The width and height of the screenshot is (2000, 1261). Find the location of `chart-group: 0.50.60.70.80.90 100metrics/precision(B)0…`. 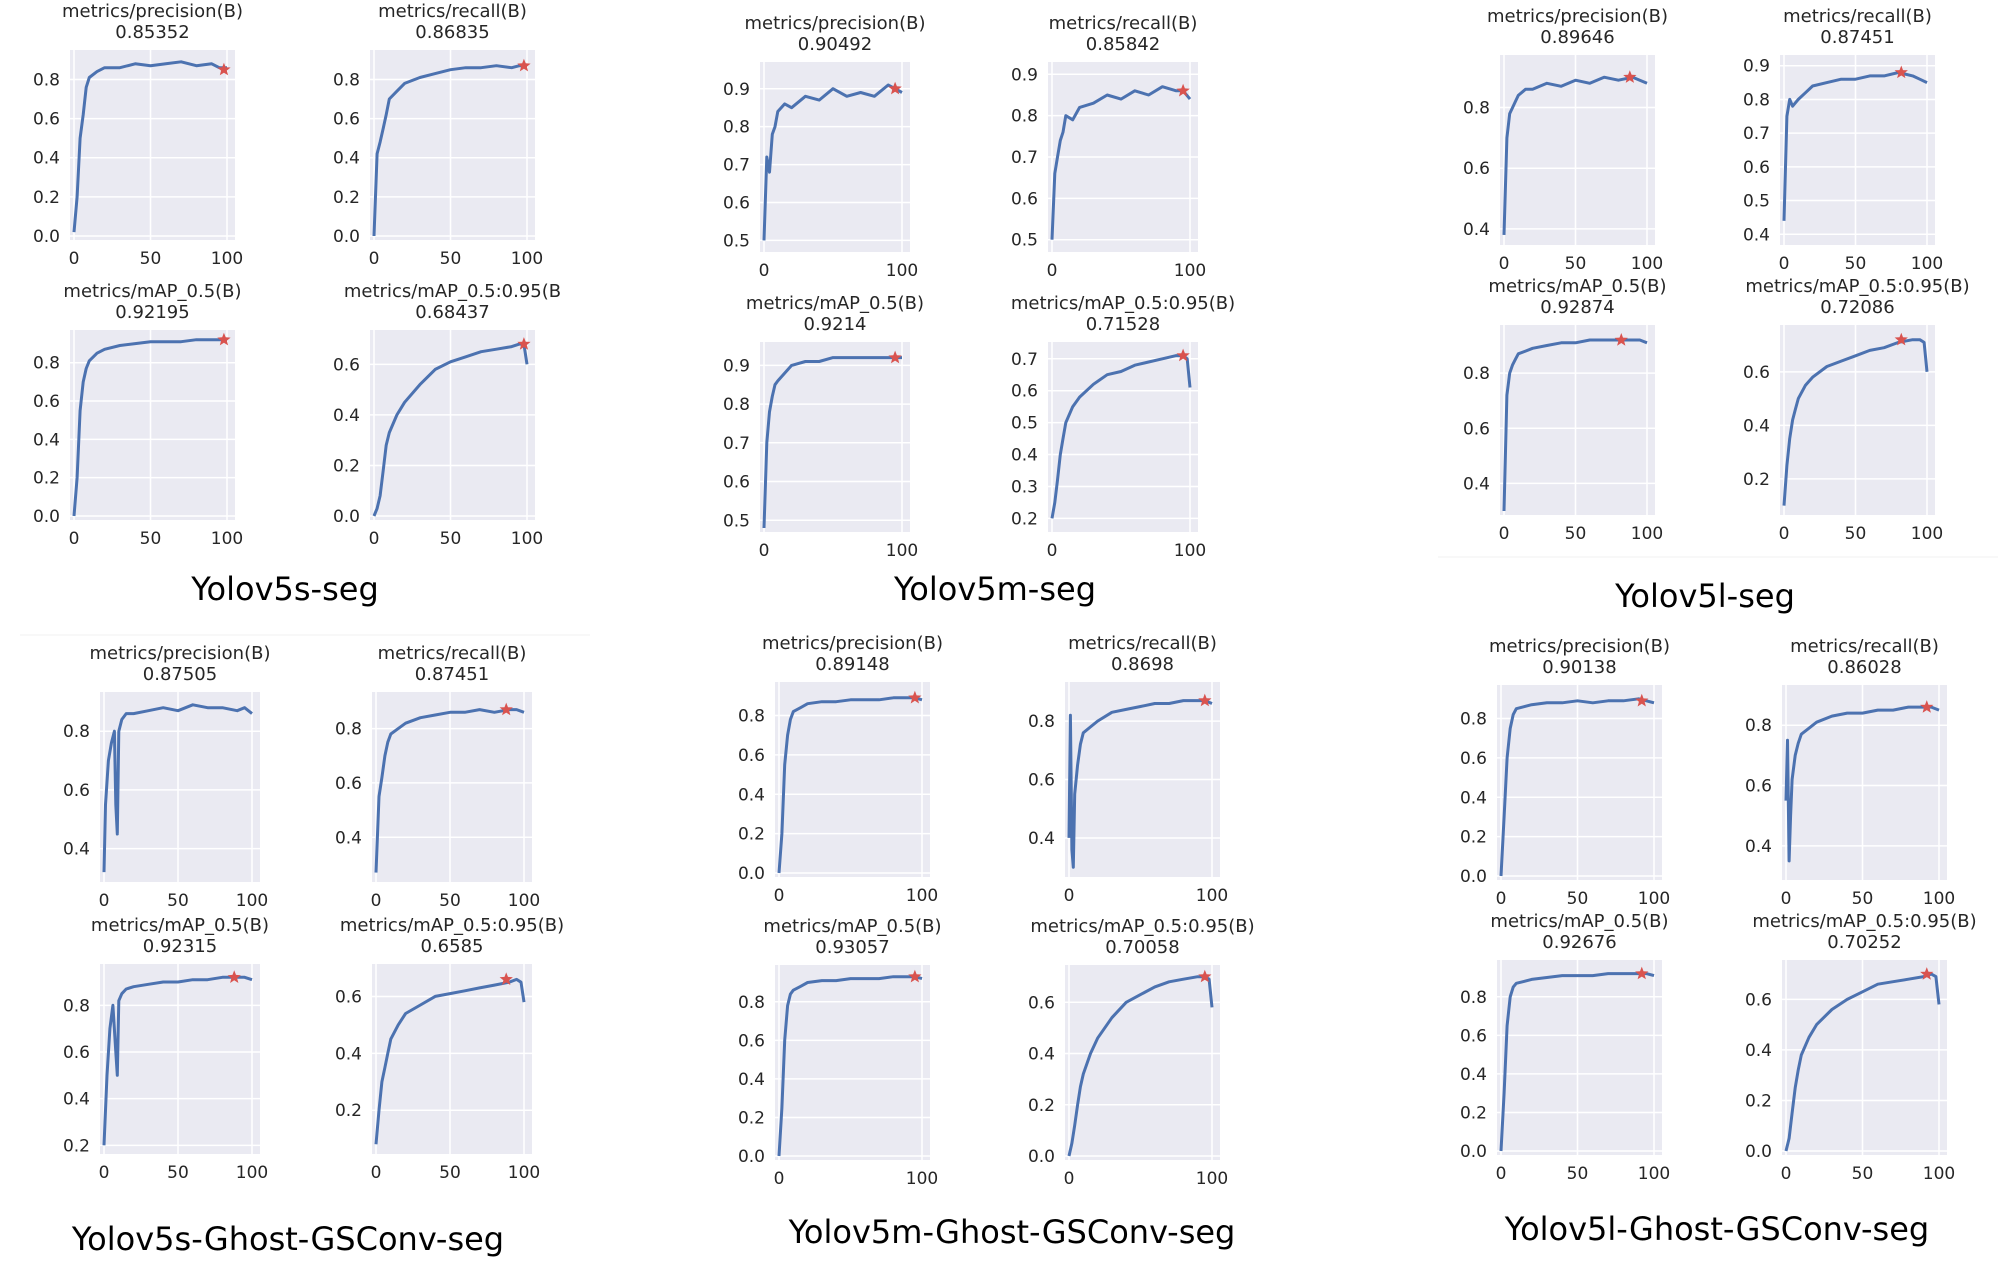

chart-group: 0.50.60.70.80.90 100metrics/precision(B)0… is located at coordinates (979, 310).